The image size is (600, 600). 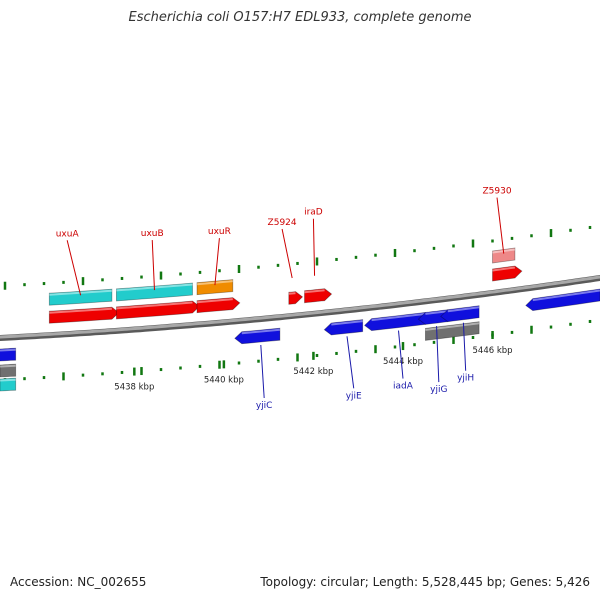 What do you see at coordinates (313, 372) in the screenshot?
I see `scale-tick-label: 5442 kbp` at bounding box center [313, 372].